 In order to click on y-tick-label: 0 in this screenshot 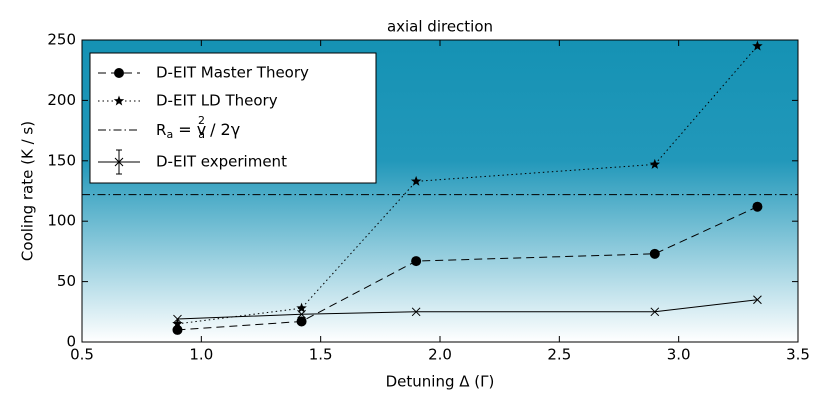, I will do `click(71, 342)`.